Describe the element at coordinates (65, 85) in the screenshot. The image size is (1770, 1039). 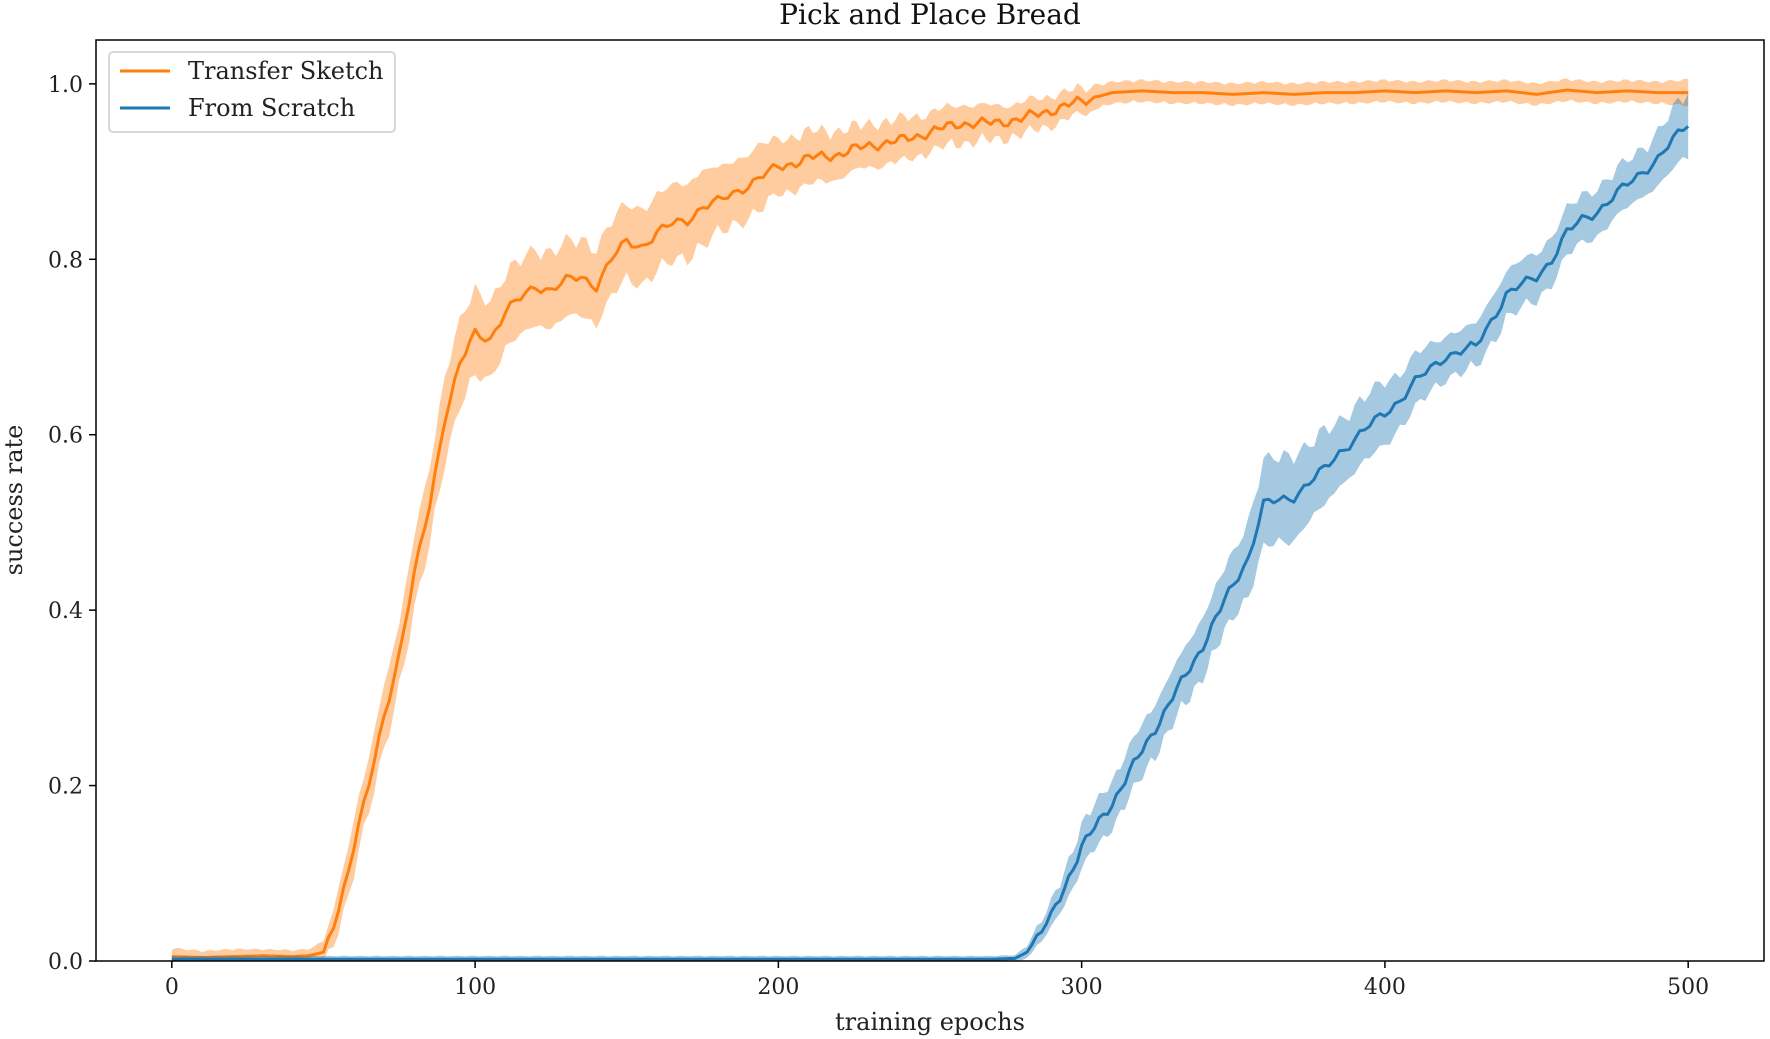
I see `y-tick-label: 1.0` at that location.